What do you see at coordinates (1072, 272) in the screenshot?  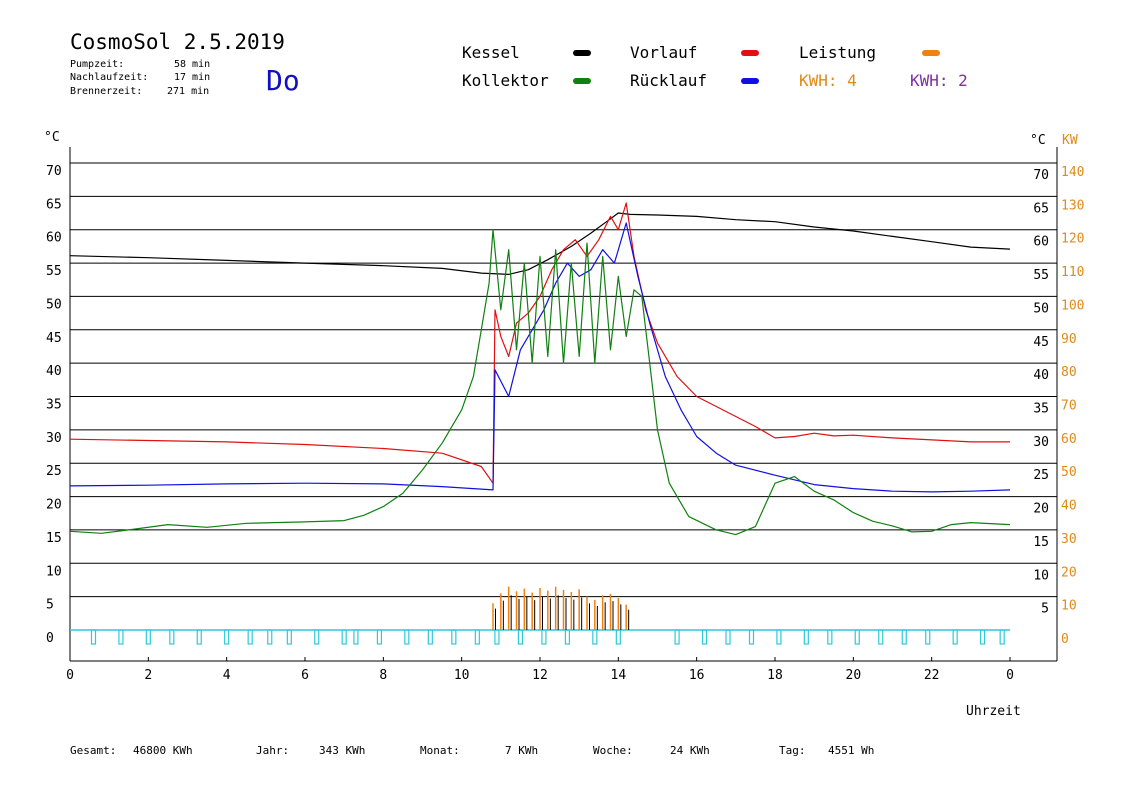 I see `y-tick-kw-label: 110` at bounding box center [1072, 272].